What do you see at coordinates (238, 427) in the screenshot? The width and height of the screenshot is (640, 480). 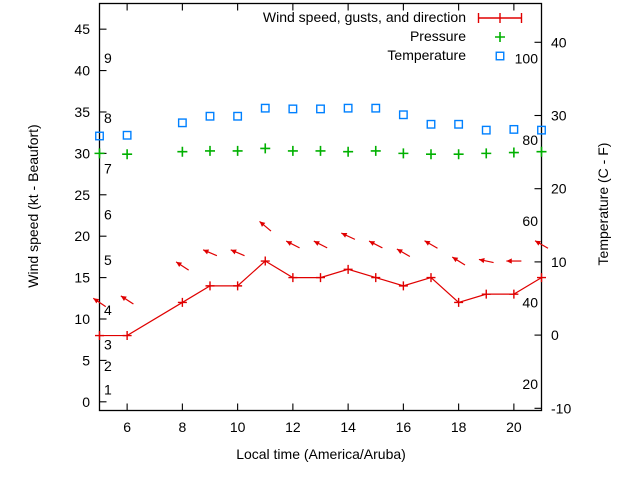 I see `x-tick-label: 10` at bounding box center [238, 427].